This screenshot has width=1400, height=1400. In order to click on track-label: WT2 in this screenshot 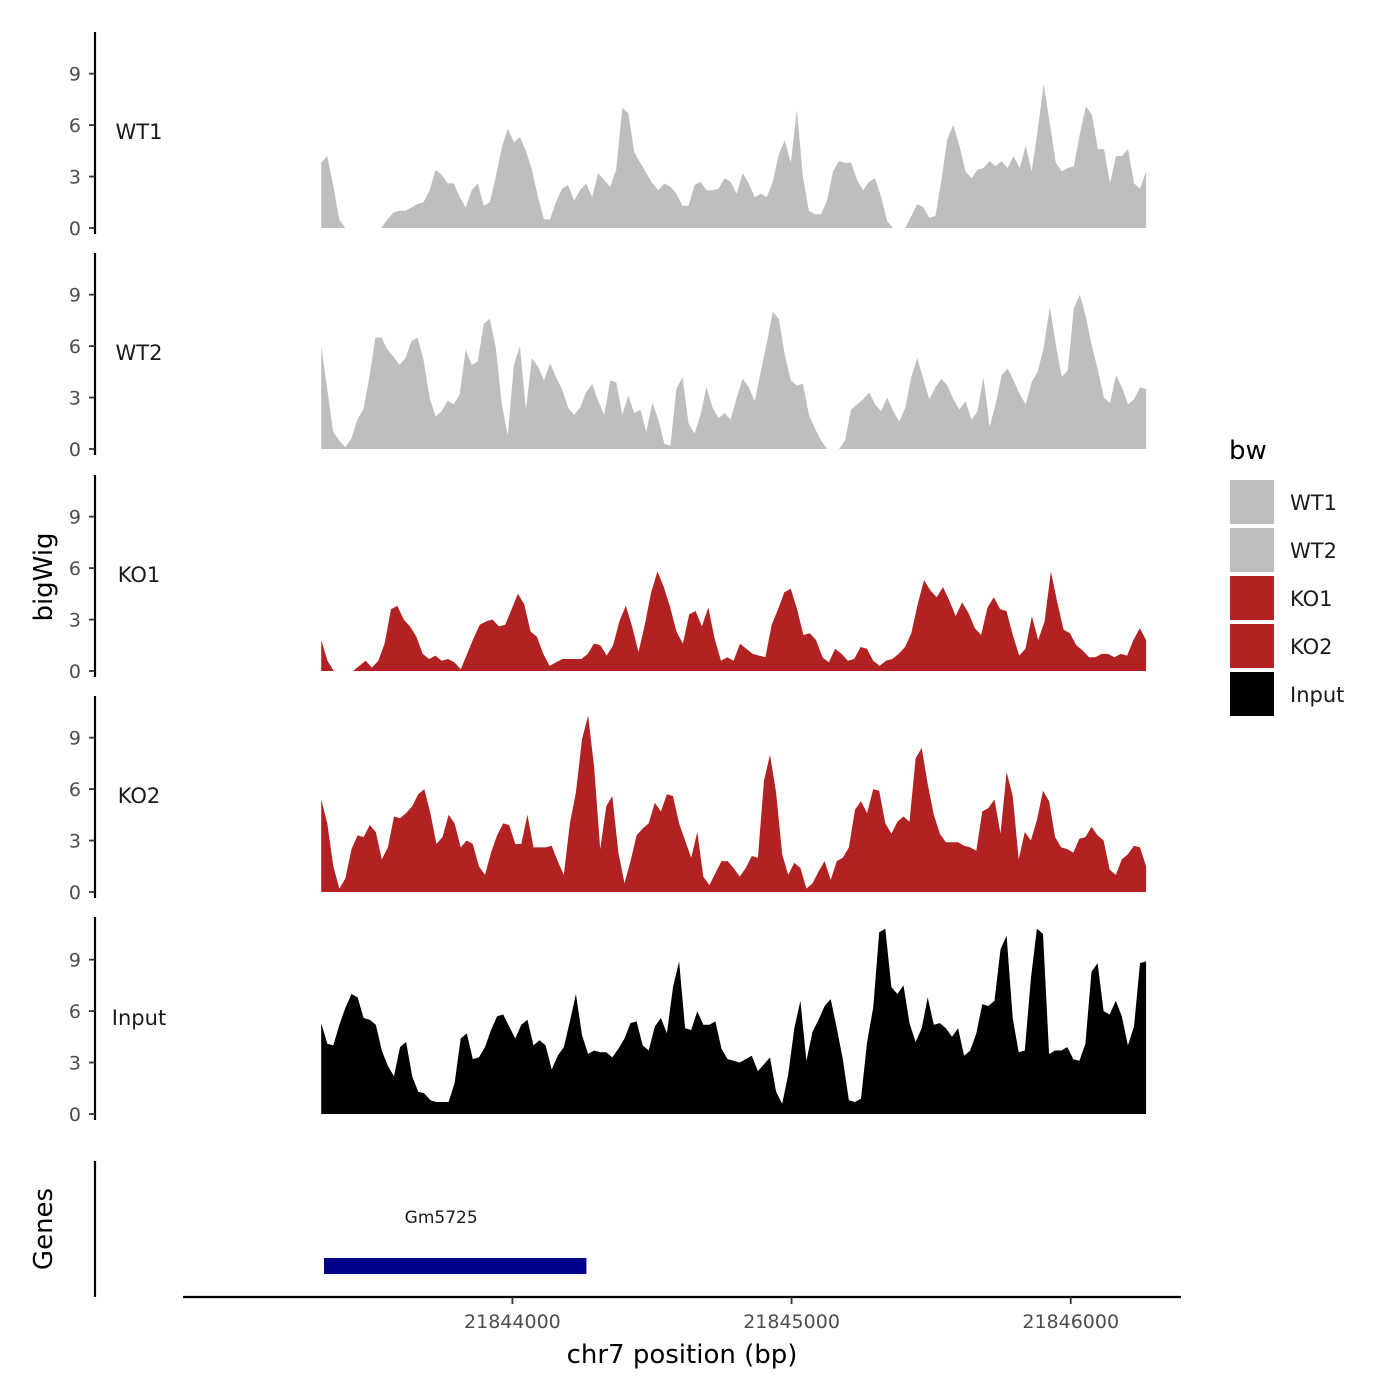, I will do `click(139, 353)`.